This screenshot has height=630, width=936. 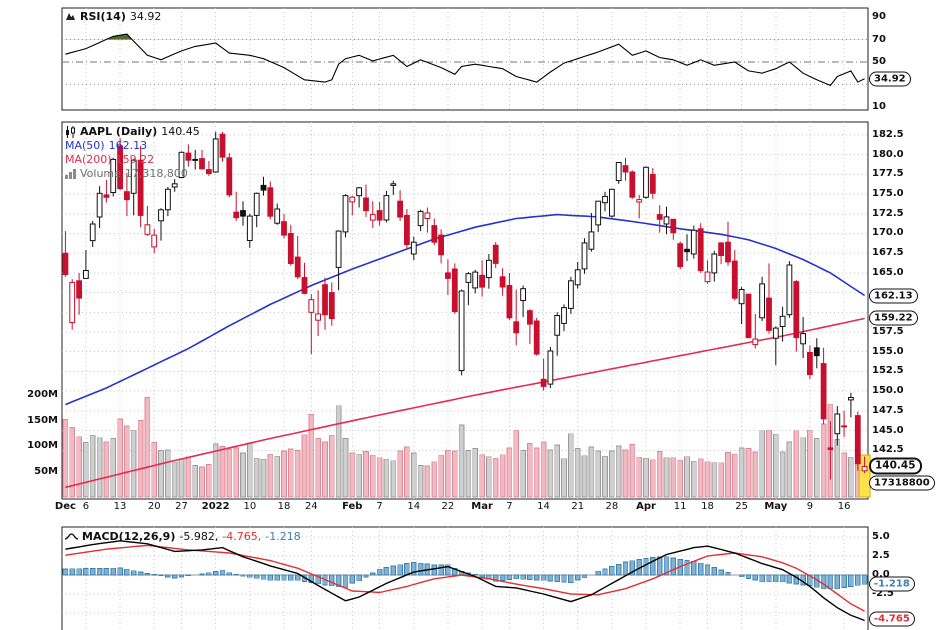 I want to click on price-axis-label: 170.0, so click(x=888, y=233).